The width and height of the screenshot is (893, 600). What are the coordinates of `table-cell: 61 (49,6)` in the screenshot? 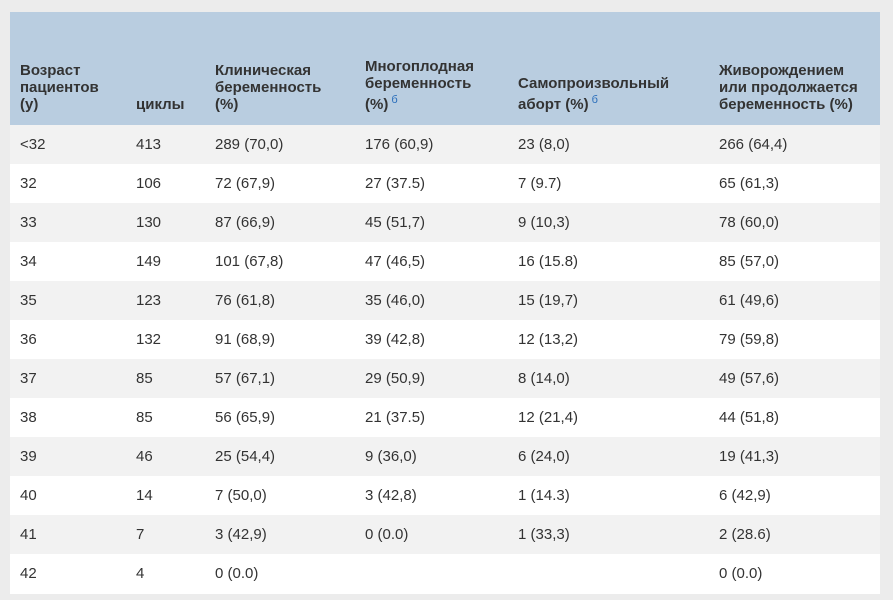 It's located at (794, 300).